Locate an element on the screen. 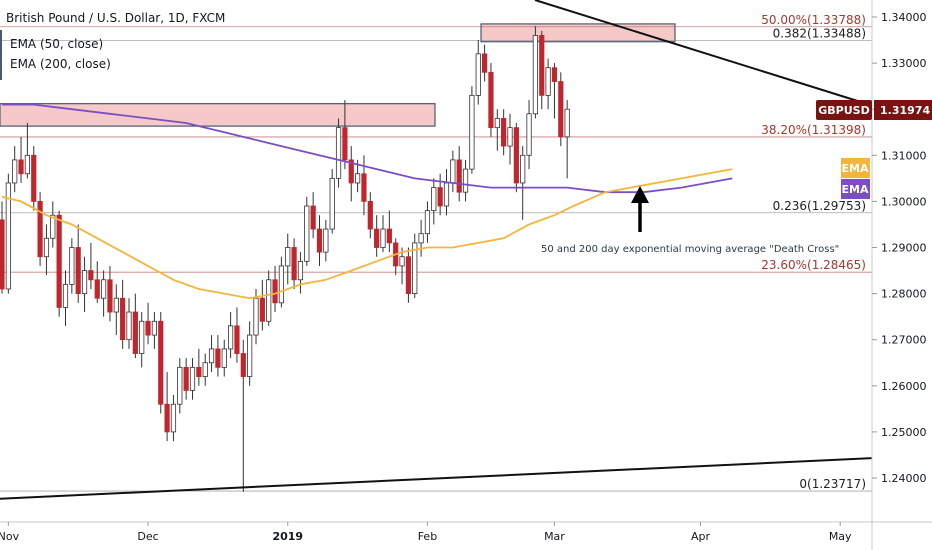 Image resolution: width=932 pixels, height=550 pixels. fib-level-label: 23.60%(1.28465) is located at coordinates (813, 265).